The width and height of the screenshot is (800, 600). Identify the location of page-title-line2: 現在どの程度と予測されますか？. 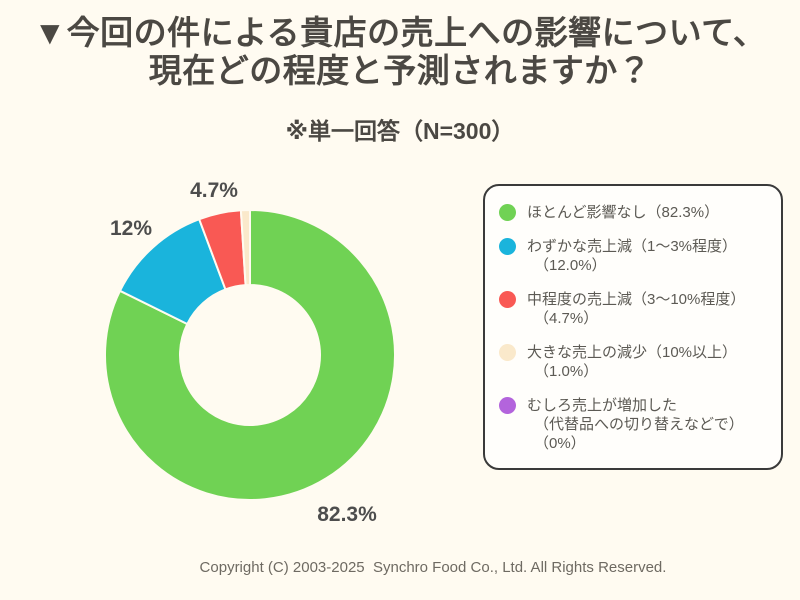
(400, 70).